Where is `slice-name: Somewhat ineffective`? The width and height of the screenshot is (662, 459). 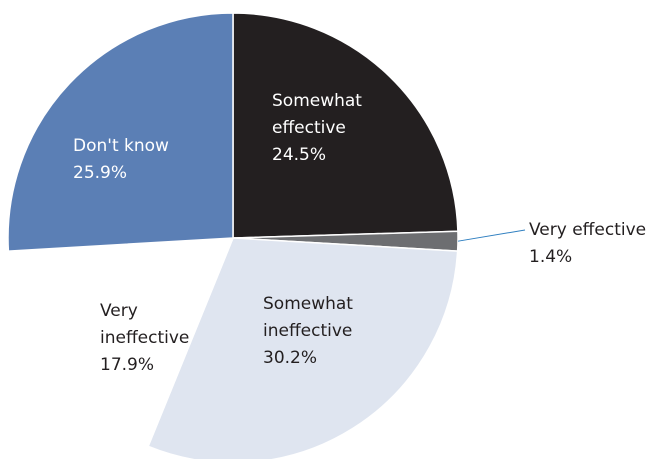
slice-name: Somewhat ineffective is located at coordinates (308, 317).